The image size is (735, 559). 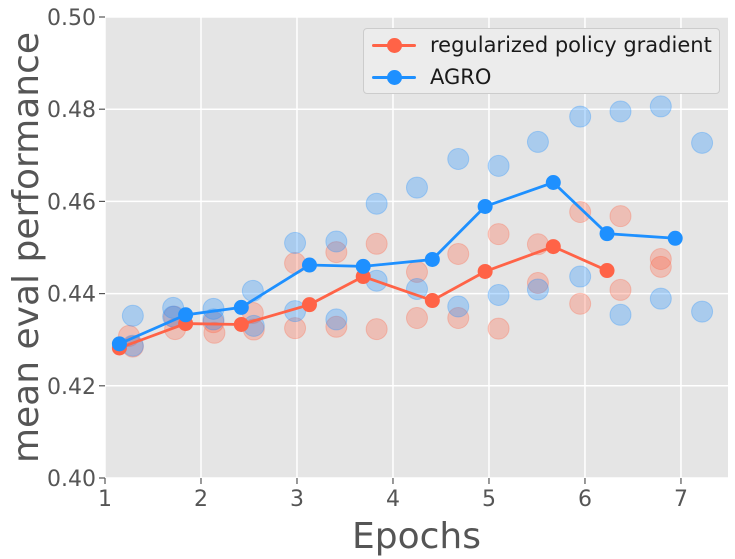 What do you see at coordinates (545, 77) in the screenshot?
I see `legend-item-agro: AGRO` at bounding box center [545, 77].